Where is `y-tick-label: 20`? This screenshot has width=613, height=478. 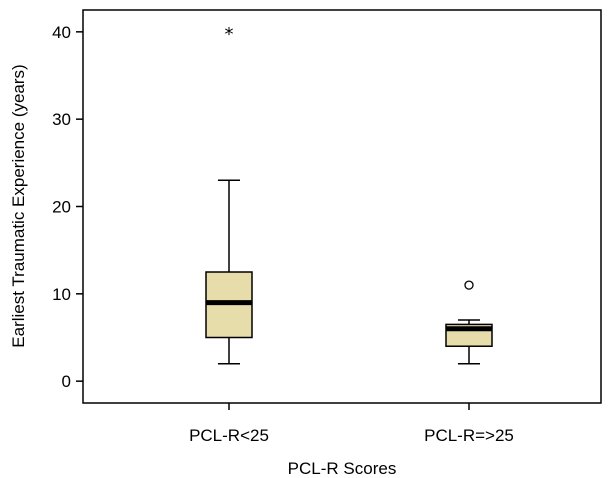
y-tick-label: 20 is located at coordinates (61, 207).